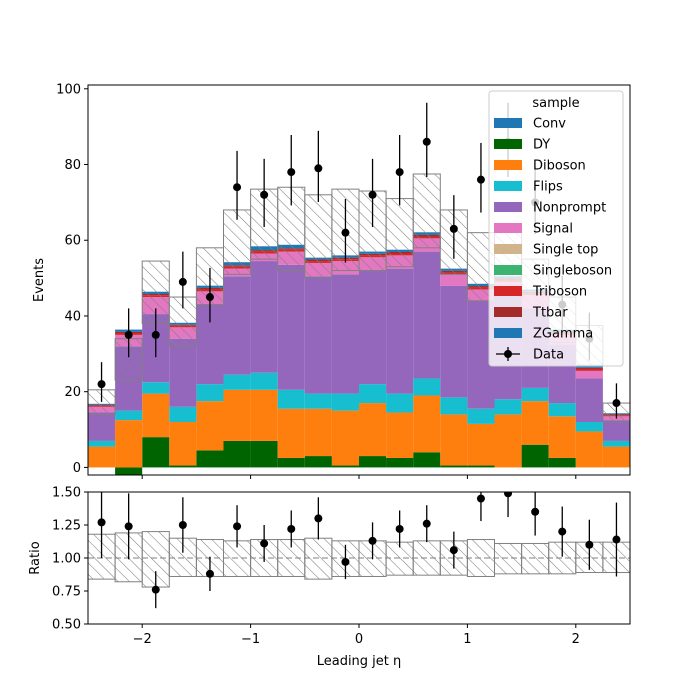 Image resolution: width=700 pixels, height=700 pixels. What do you see at coordinates (508, 354) in the screenshot?
I see `legend-data-marker` at bounding box center [508, 354].